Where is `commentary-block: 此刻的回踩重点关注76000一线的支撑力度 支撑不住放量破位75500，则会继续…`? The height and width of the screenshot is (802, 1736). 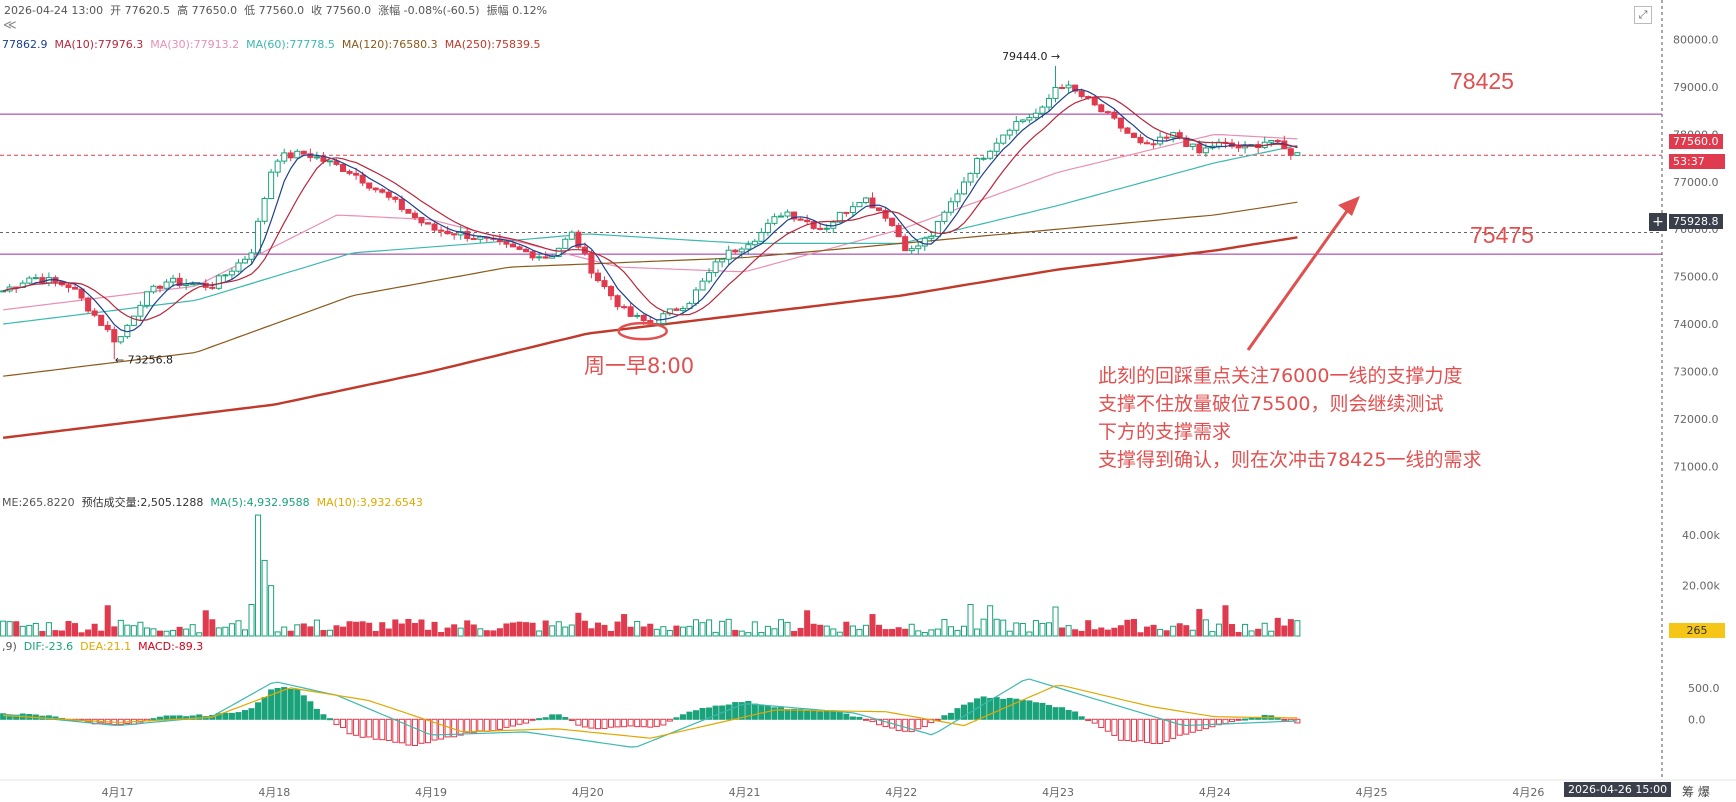 commentary-block: 此刻的回踩重点关注76000一线的支撑力度 支撑不住放量破位75500，则会继续… is located at coordinates (1289, 418).